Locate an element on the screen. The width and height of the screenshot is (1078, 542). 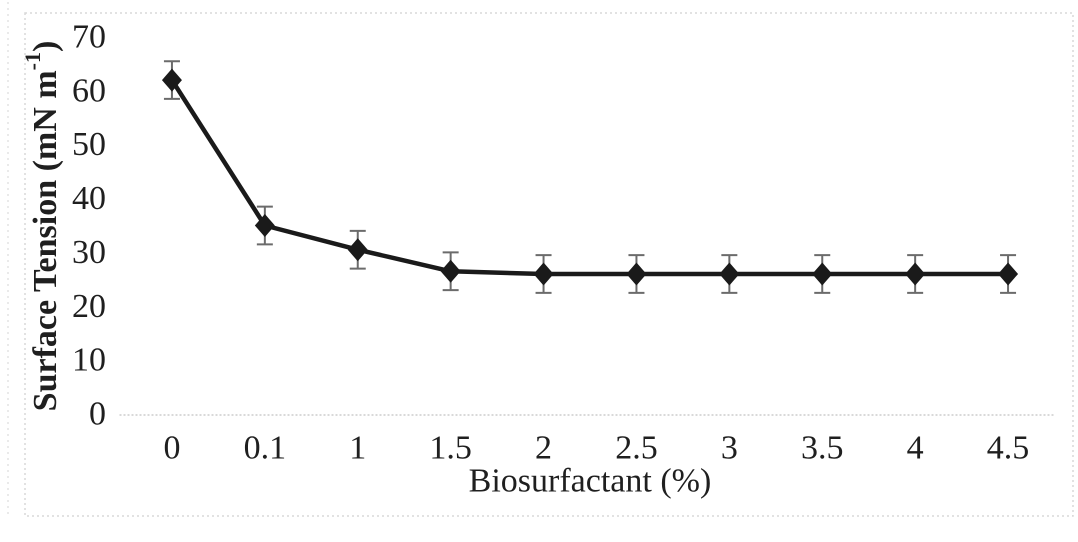
x-axis-tick-label: 3 is located at coordinates (729, 448).